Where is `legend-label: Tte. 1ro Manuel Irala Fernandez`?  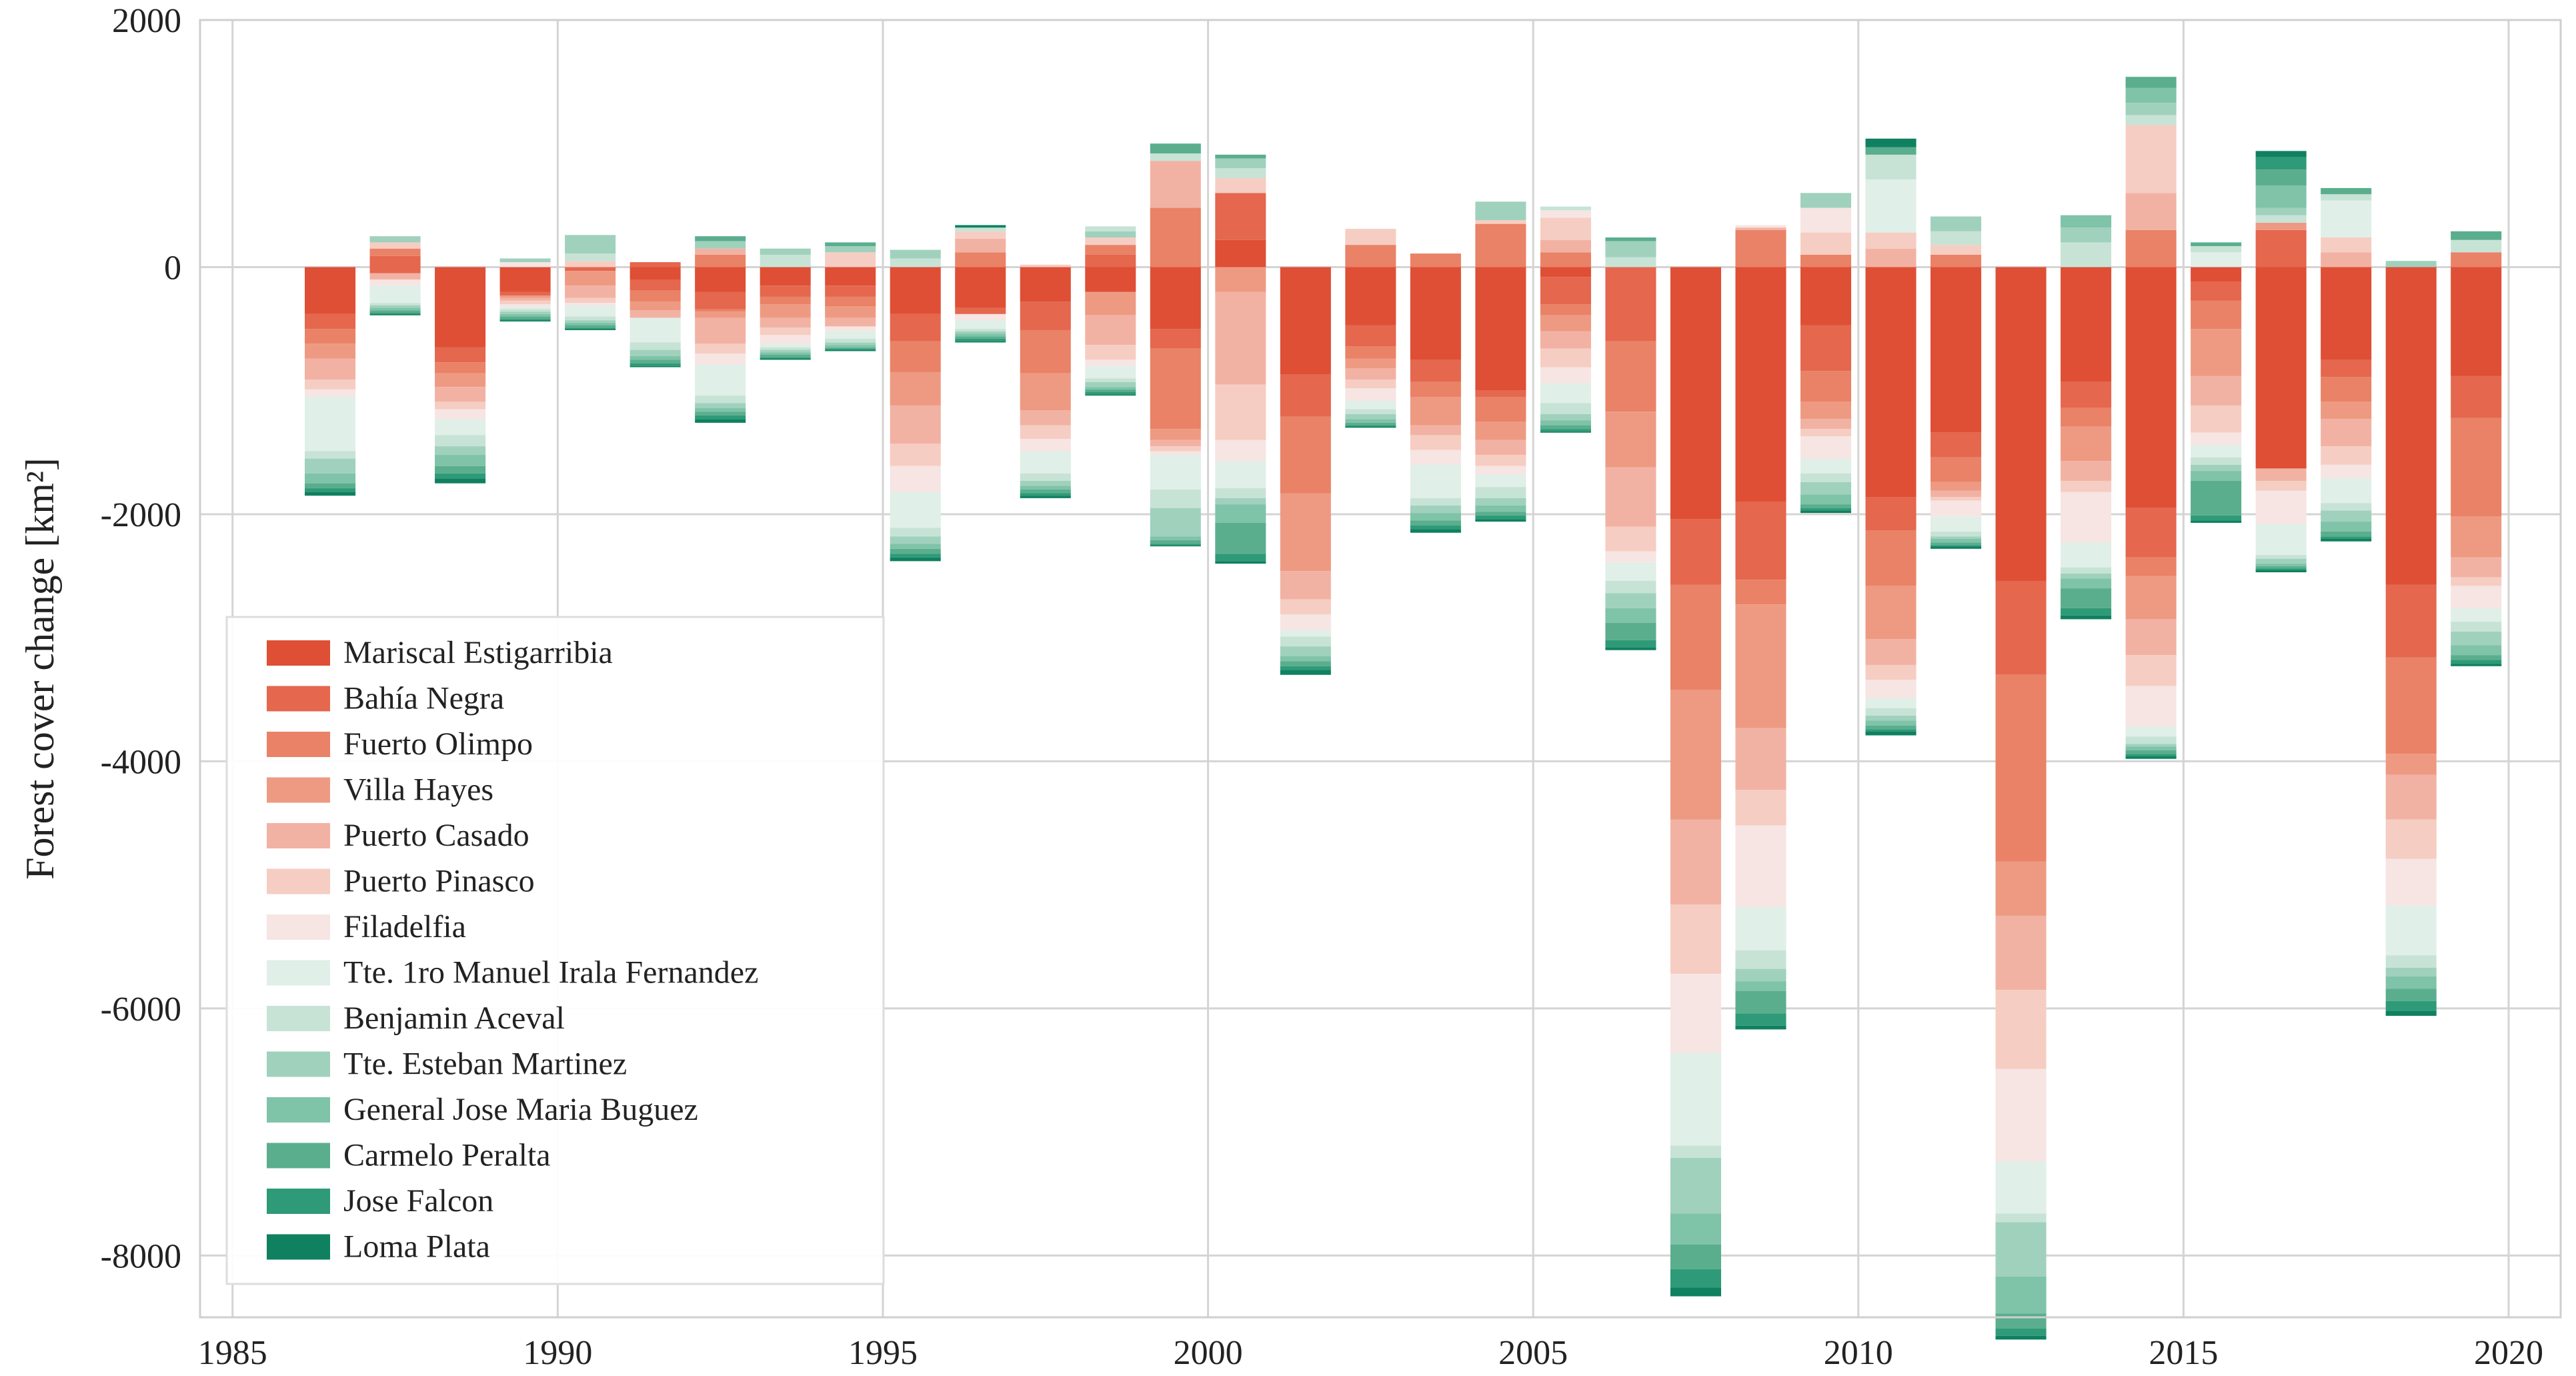
legend-label: Tte. 1ro Manuel Irala Fernandez is located at coordinates (550, 972).